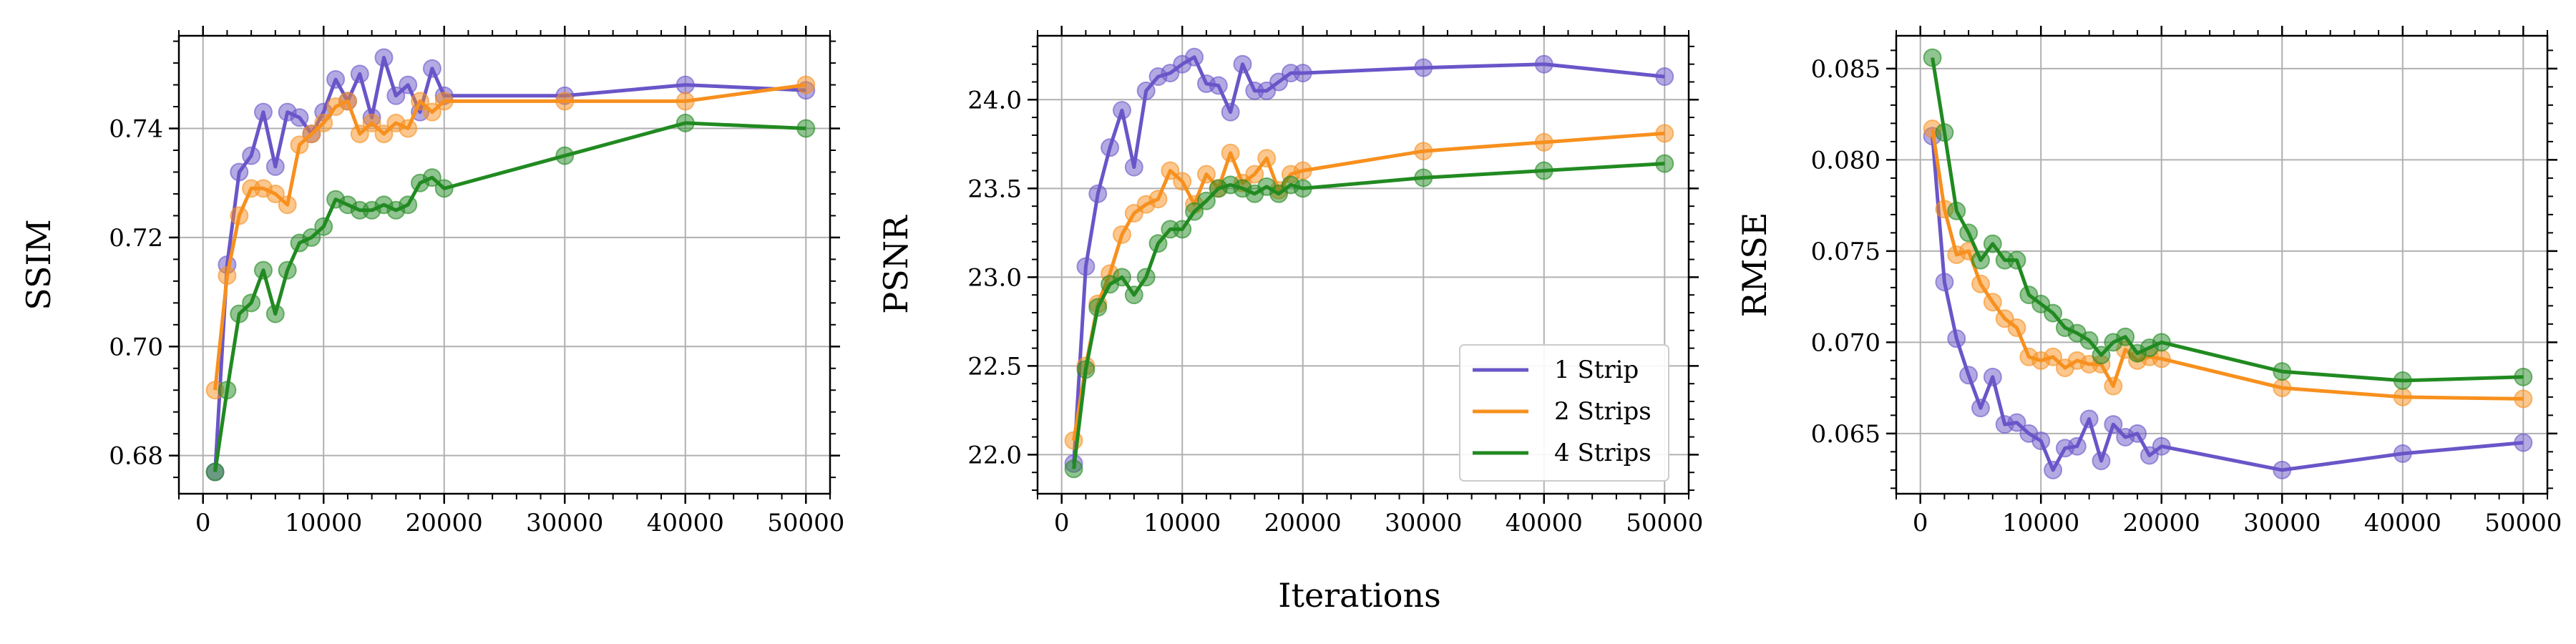 This screenshot has width=2576, height=644. Describe the element at coordinates (509, 296) in the screenshot. I see `series-line-4-strips` at that location.